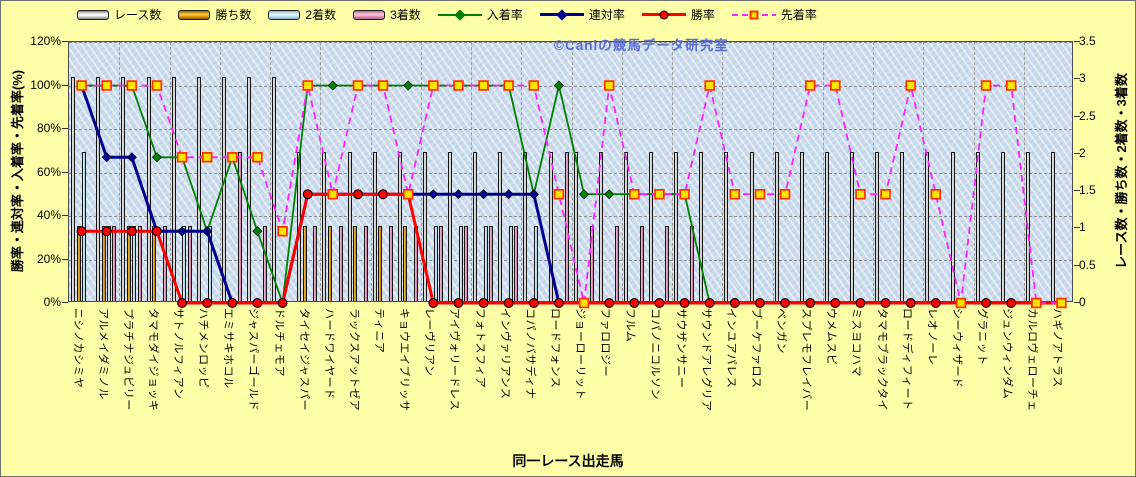 Image resolution: width=1136 pixels, height=477 pixels. What do you see at coordinates (253, 359) in the screenshot?
I see `x-category-label: ジャスパーゴールド` at bounding box center [253, 359].